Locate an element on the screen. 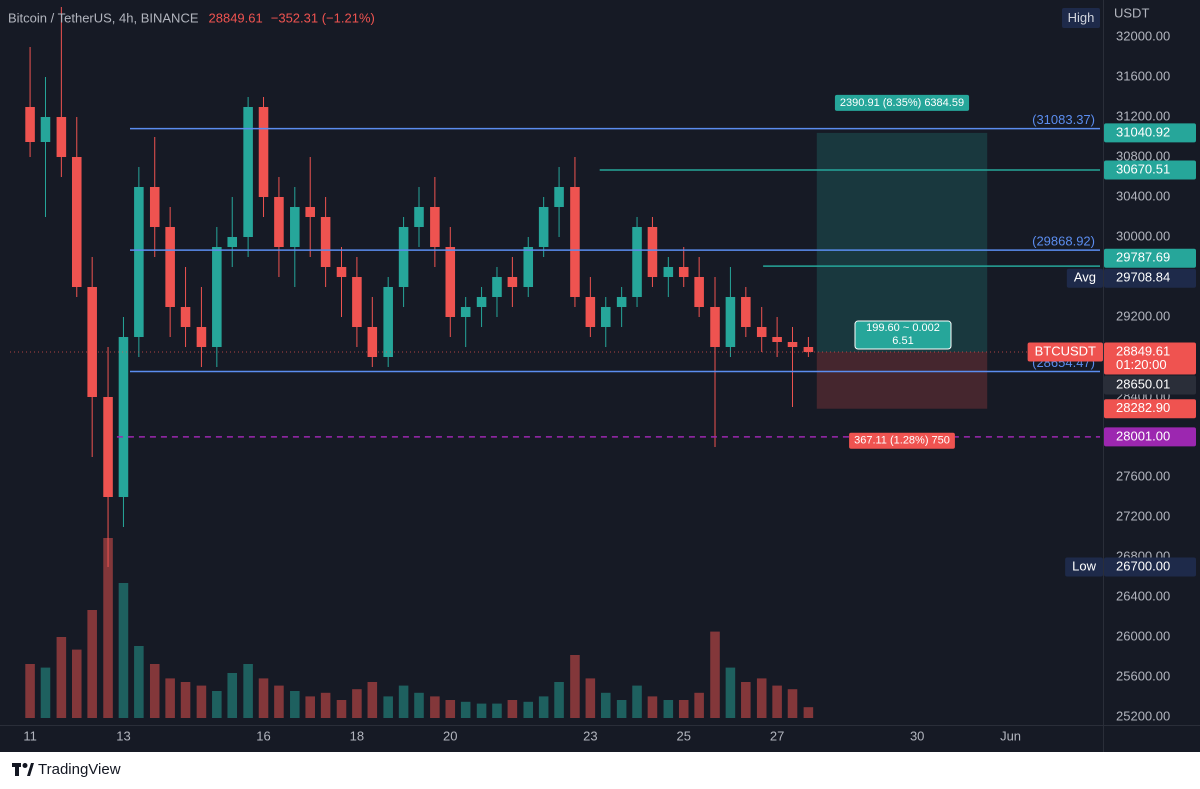 The width and height of the screenshot is (1200, 789). y-tick-label: 30800.00 is located at coordinates (1143, 155).